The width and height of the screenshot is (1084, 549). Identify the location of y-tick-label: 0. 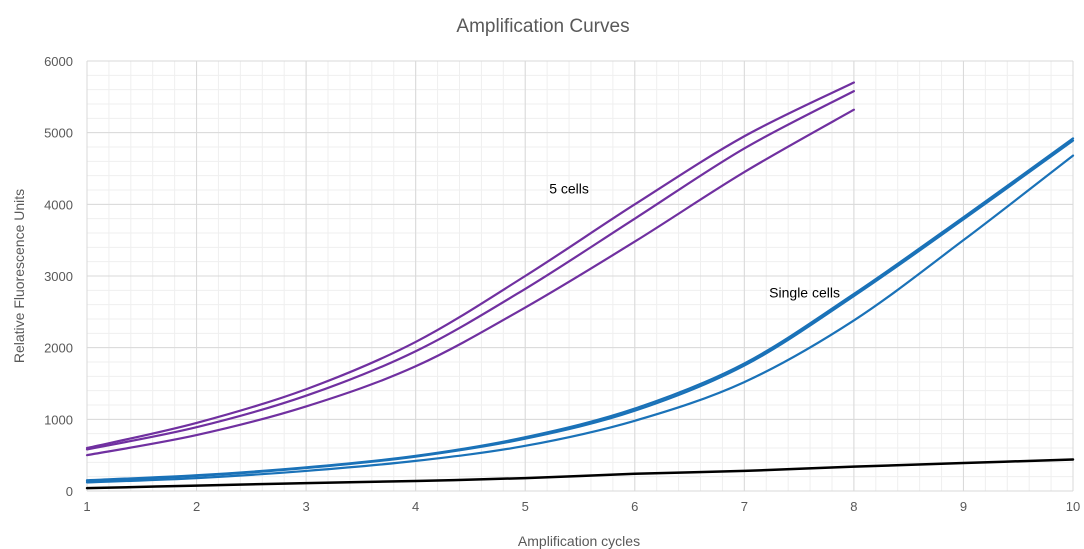
(69, 491).